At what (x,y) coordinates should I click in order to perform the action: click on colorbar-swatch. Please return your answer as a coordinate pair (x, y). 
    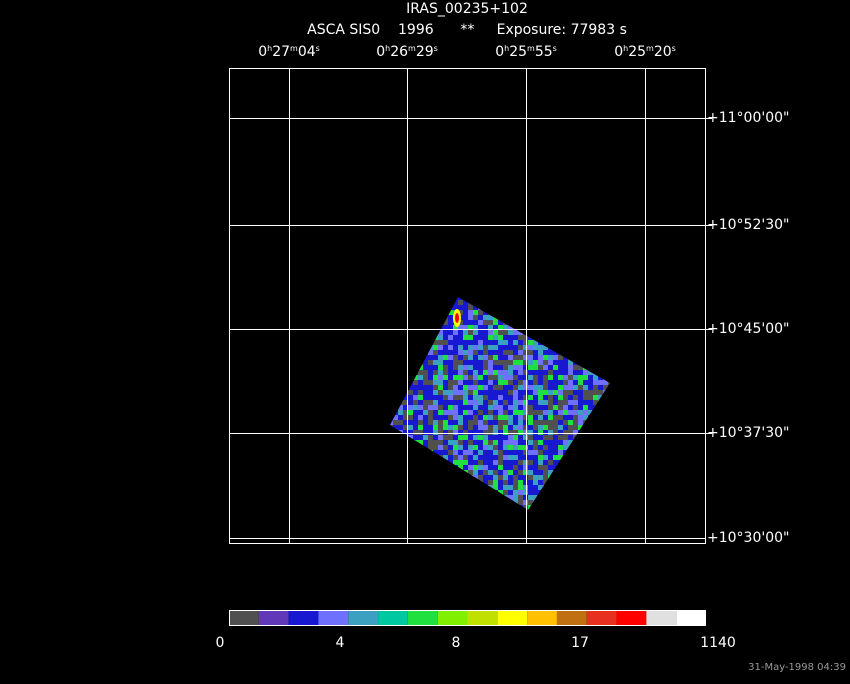
    Looking at the image, I should click on (512, 618).